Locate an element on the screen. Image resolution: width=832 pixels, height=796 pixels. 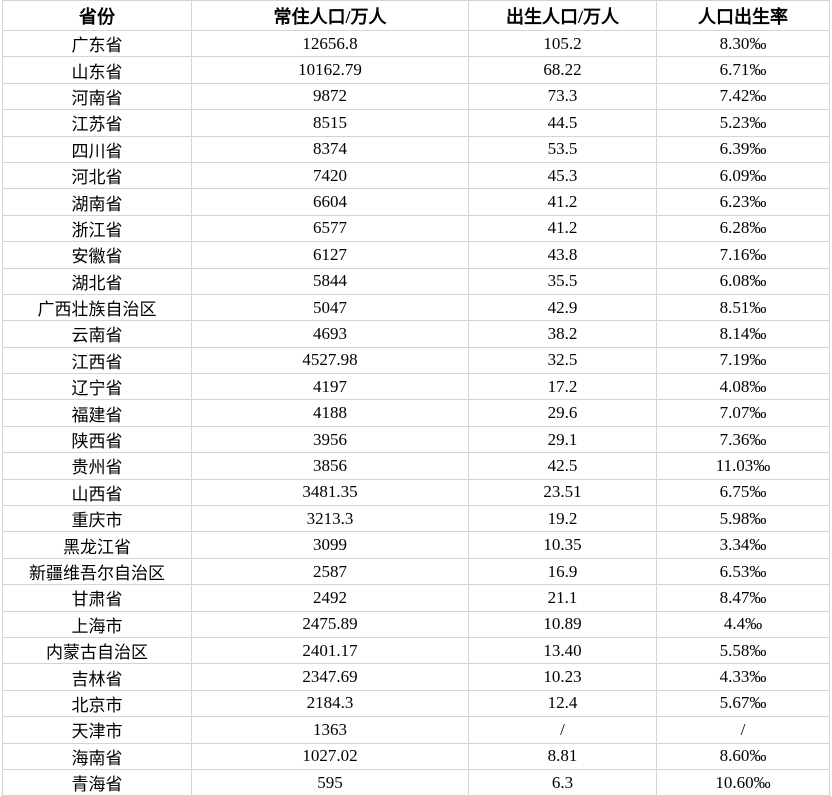
column-header-1: 常住人口/万人 is located at coordinates (330, 15).